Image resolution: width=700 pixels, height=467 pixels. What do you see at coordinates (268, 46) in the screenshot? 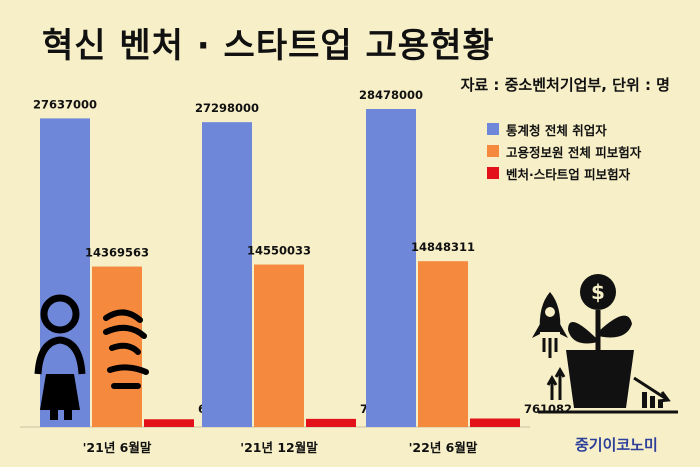
I see `chart-title: 혁신 벤처 · 스타트업 고용현황` at bounding box center [268, 46].